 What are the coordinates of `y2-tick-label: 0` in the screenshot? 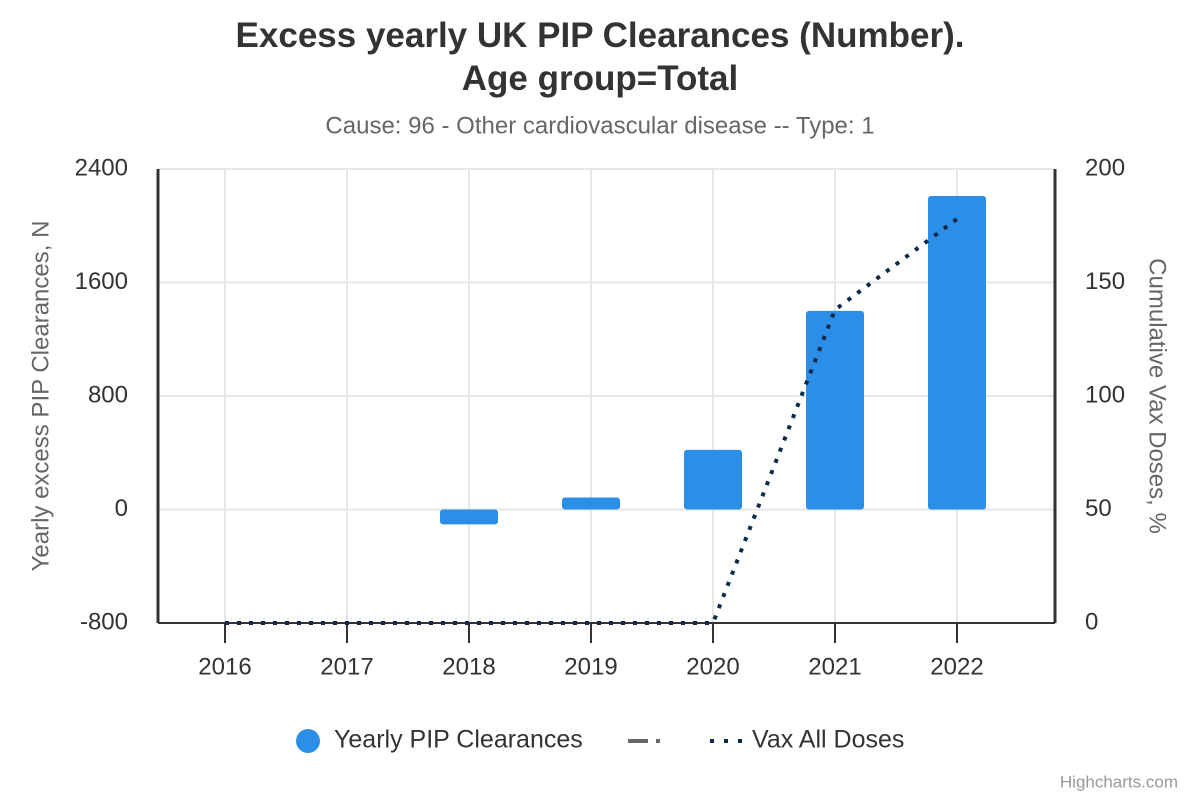 It's located at (1091, 621).